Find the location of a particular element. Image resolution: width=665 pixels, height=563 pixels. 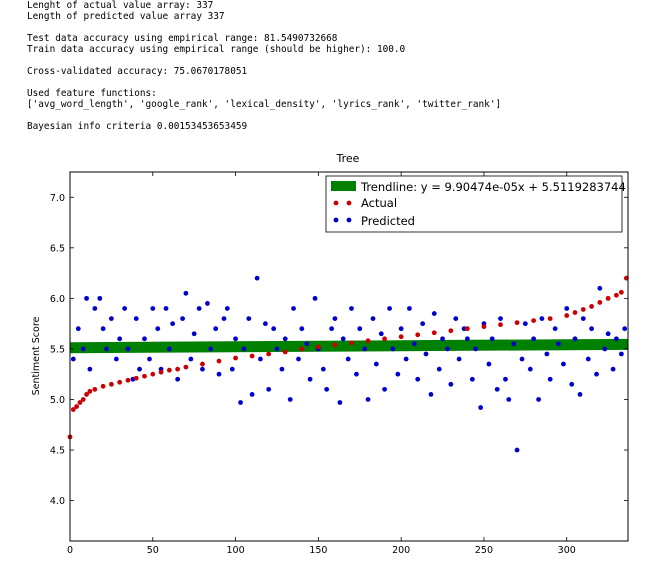

x-tick-label: 300 is located at coordinates (567, 550).